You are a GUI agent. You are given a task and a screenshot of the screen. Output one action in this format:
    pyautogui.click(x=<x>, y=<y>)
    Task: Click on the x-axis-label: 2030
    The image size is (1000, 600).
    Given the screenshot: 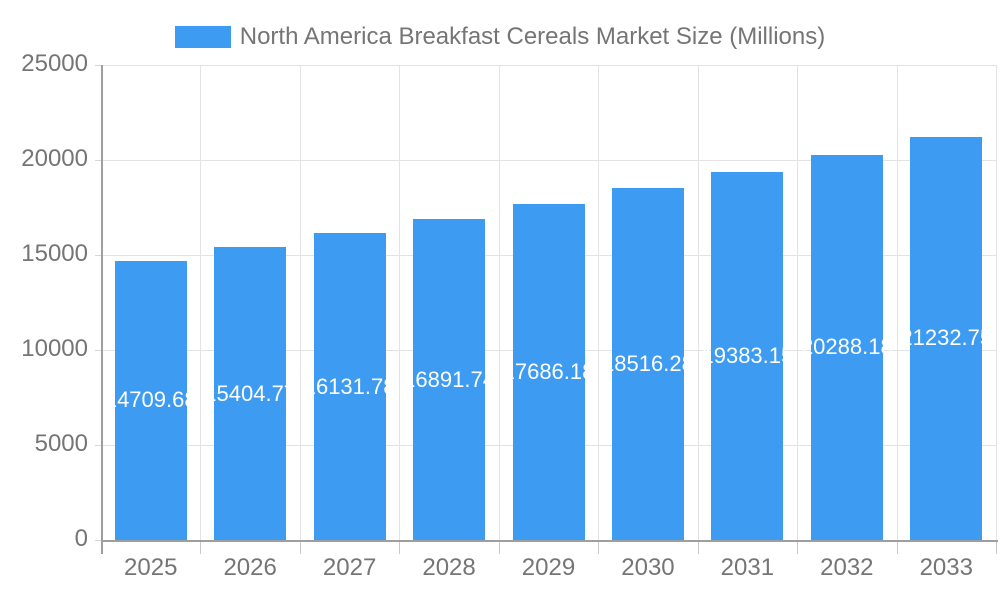 What is the action you would take?
    pyautogui.click(x=648, y=567)
    